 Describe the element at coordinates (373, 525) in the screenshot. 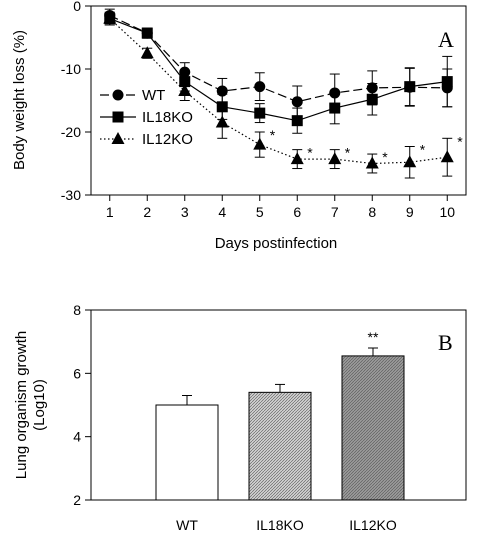

I see `panel-b-category-label-il12ko: IL12KO` at that location.